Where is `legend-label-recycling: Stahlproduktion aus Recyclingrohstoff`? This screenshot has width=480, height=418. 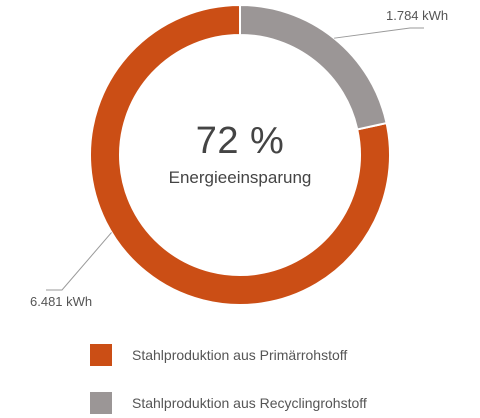 legend-label-recycling: Stahlproduktion aus Recyclingrohstoff is located at coordinates (249, 403).